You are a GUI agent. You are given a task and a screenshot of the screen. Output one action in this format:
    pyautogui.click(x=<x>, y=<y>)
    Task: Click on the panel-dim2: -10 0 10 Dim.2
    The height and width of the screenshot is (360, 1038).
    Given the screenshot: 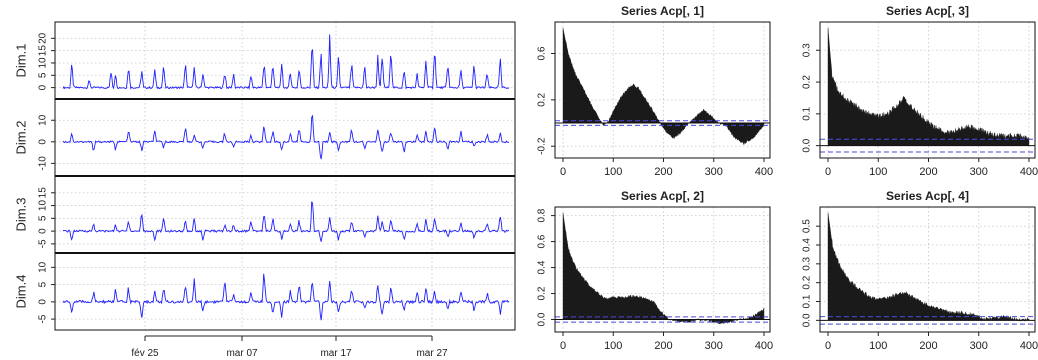 What is the action you would take?
    pyautogui.click(x=264, y=137)
    